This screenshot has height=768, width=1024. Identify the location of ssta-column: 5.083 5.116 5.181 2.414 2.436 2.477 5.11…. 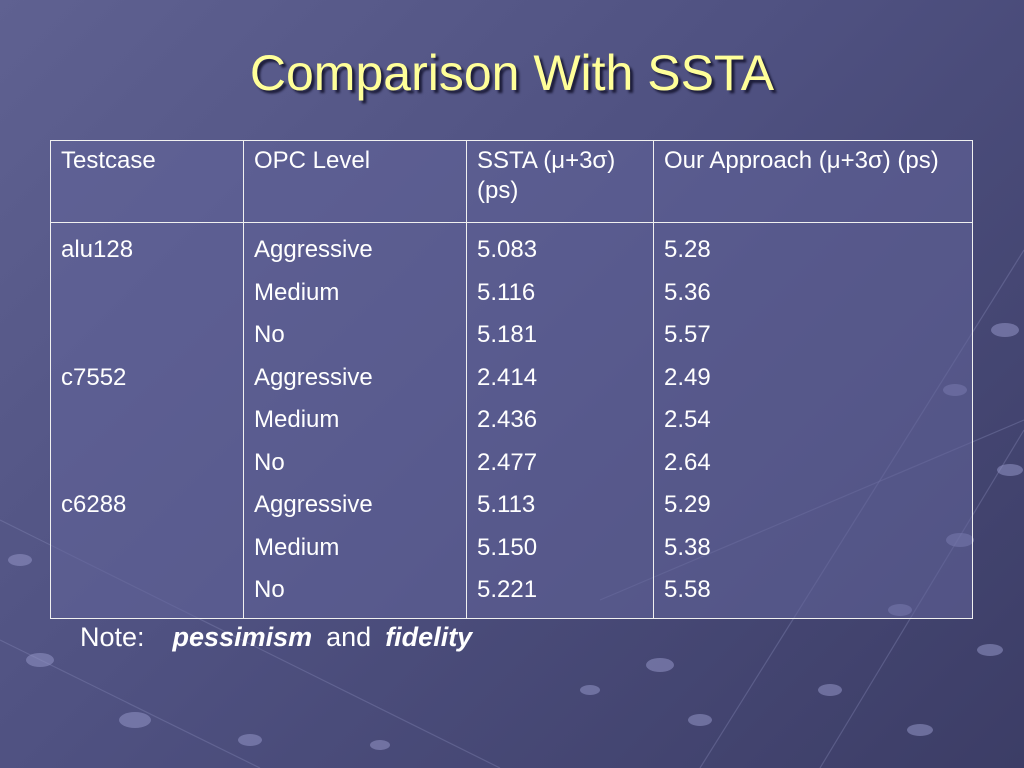
(560, 420).